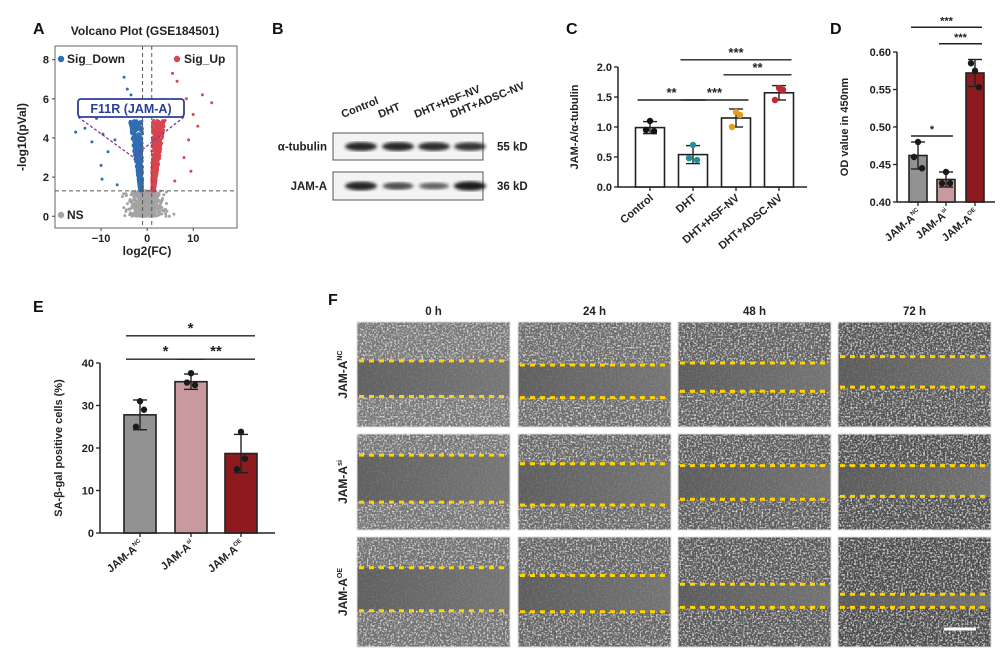  I want to click on legend-ns-marker, so click(61, 215).